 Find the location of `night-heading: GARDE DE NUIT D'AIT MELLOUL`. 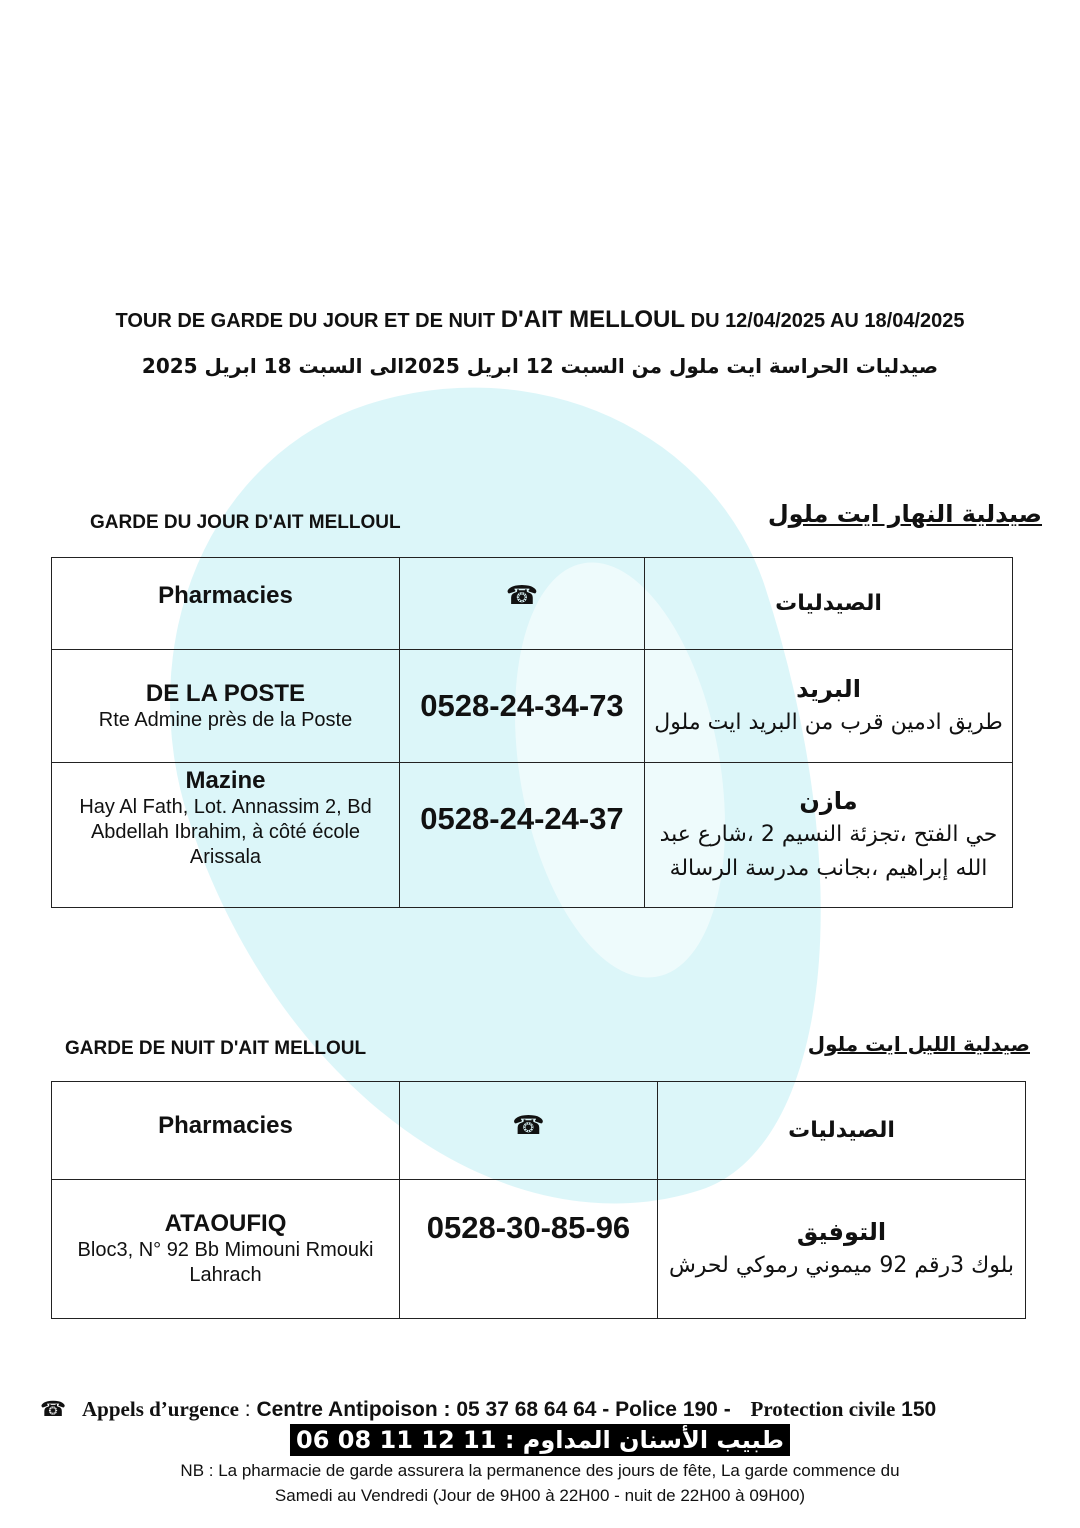

night-heading: GARDE DE NUIT D'AIT MELLOUL is located at coordinates (216, 1048).